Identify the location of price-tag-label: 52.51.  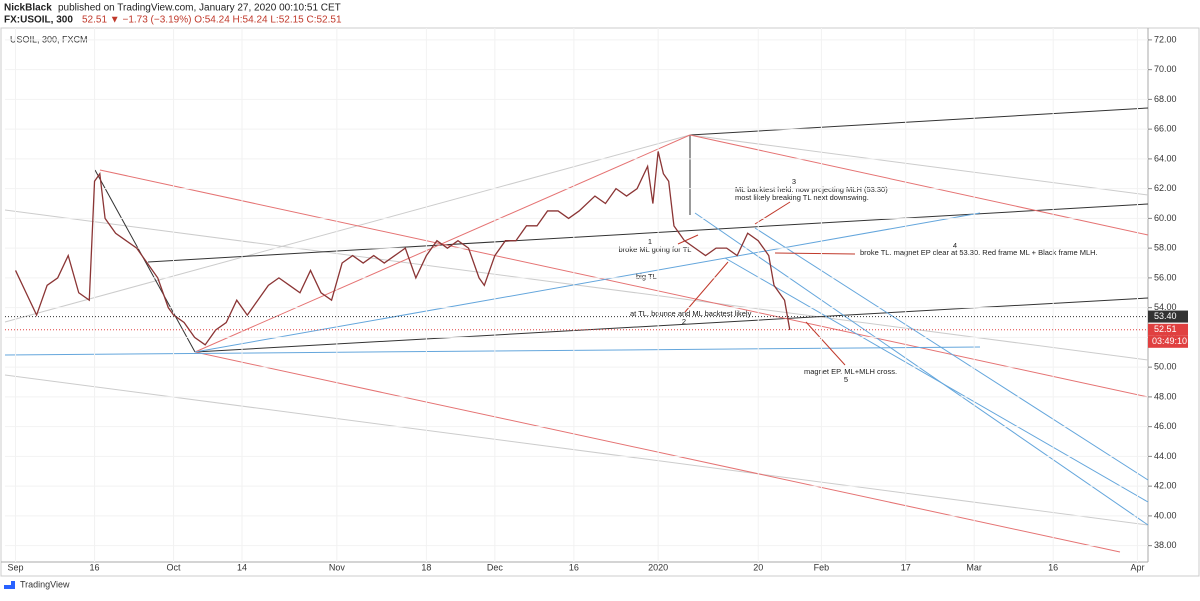
(1165, 329).